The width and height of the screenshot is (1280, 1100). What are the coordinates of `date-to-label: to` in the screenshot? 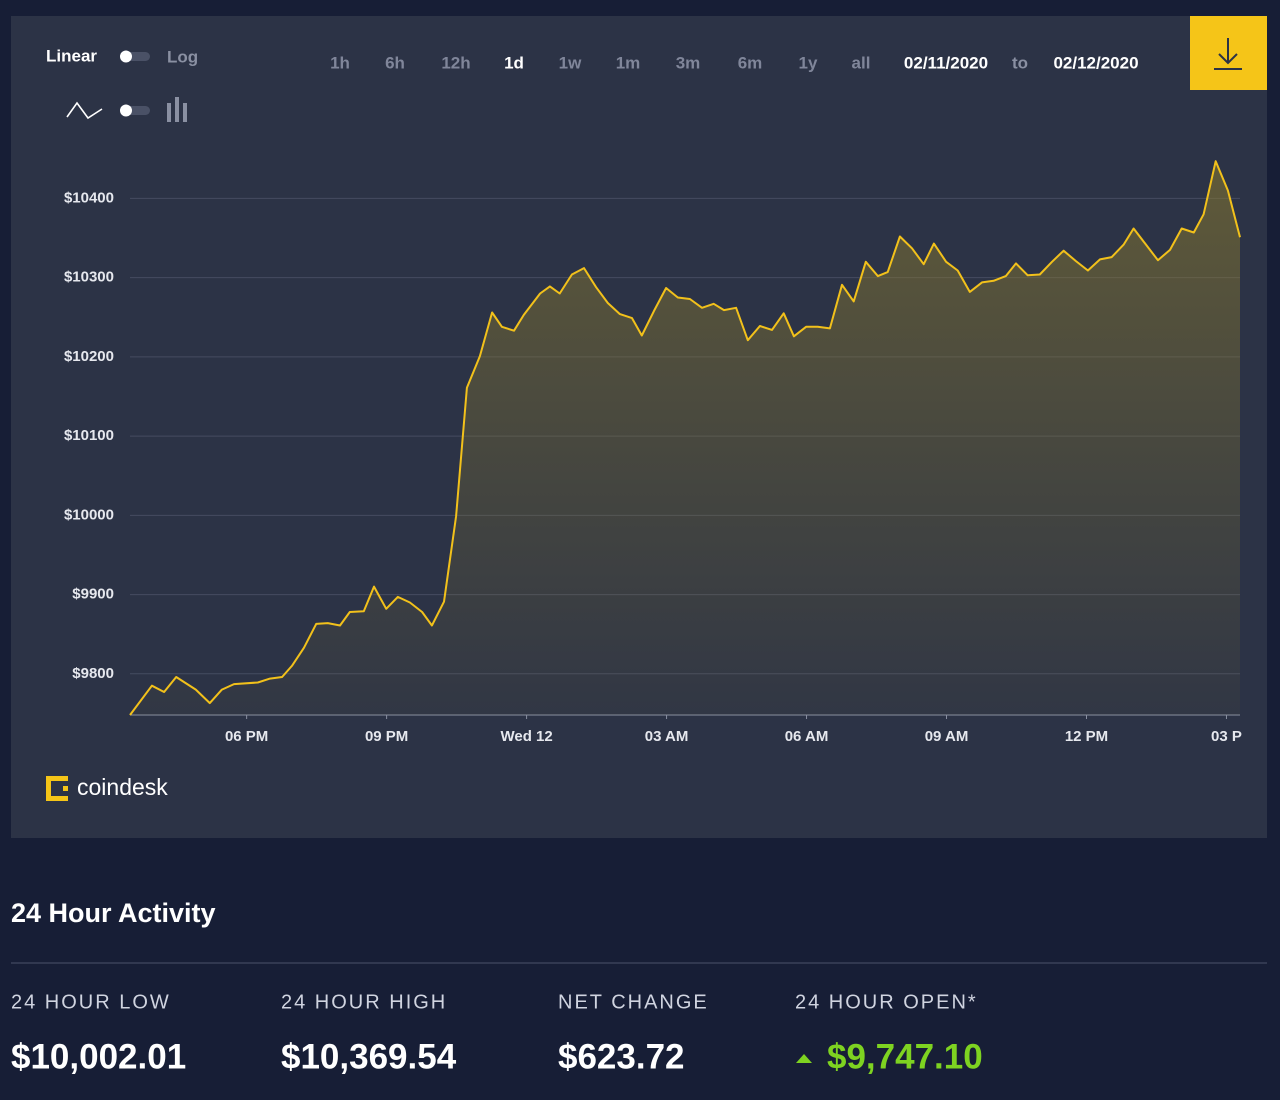 It's located at (1020, 62).